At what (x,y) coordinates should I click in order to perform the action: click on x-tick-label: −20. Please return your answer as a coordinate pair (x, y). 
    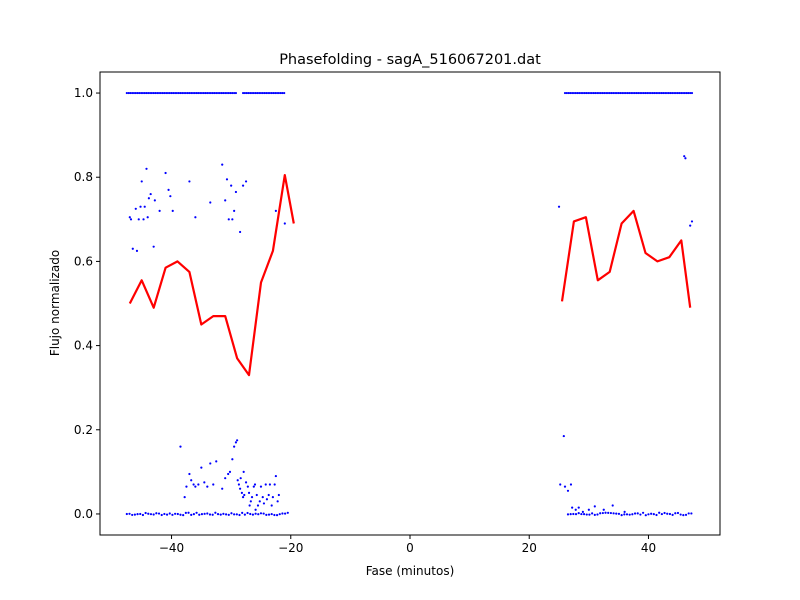
    Looking at the image, I should click on (290, 548).